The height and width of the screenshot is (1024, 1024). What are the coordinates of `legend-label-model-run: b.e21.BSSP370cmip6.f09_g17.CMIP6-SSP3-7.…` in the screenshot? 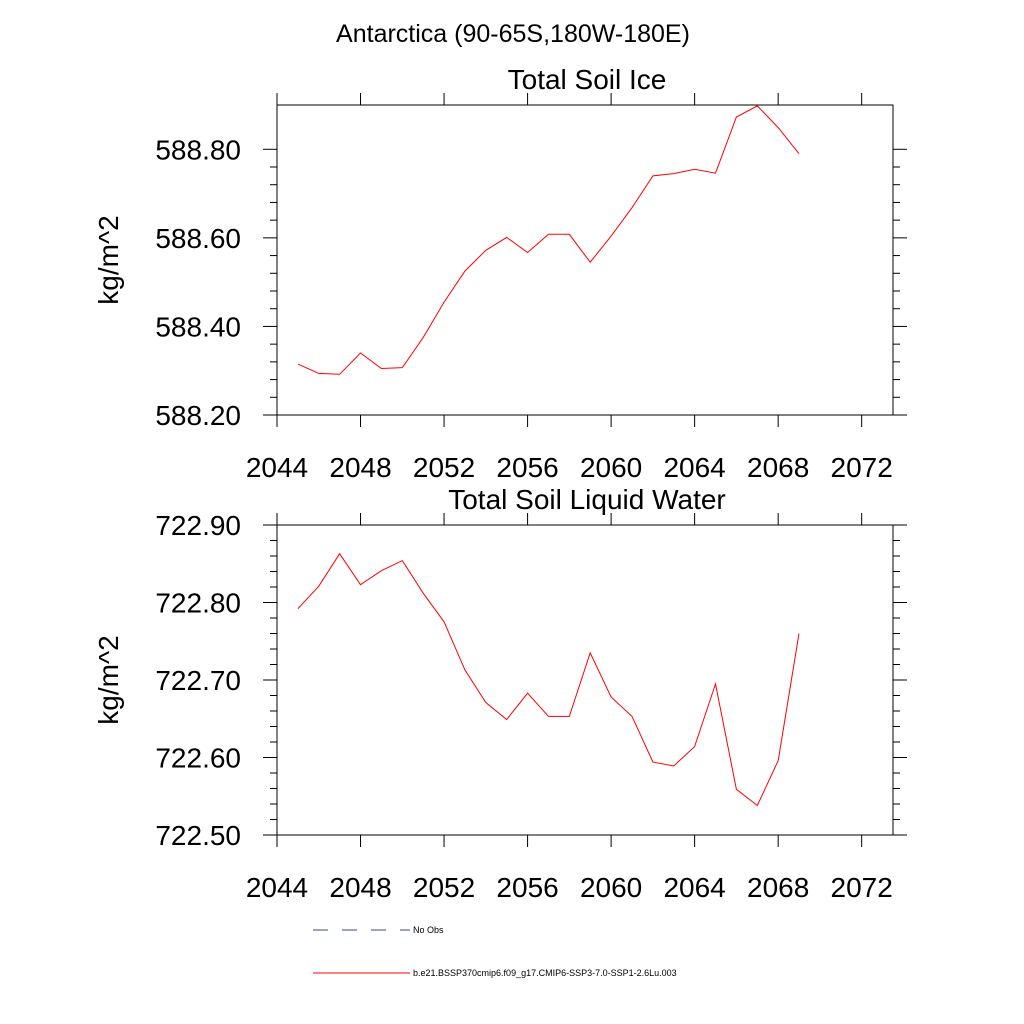 It's located at (545, 973).